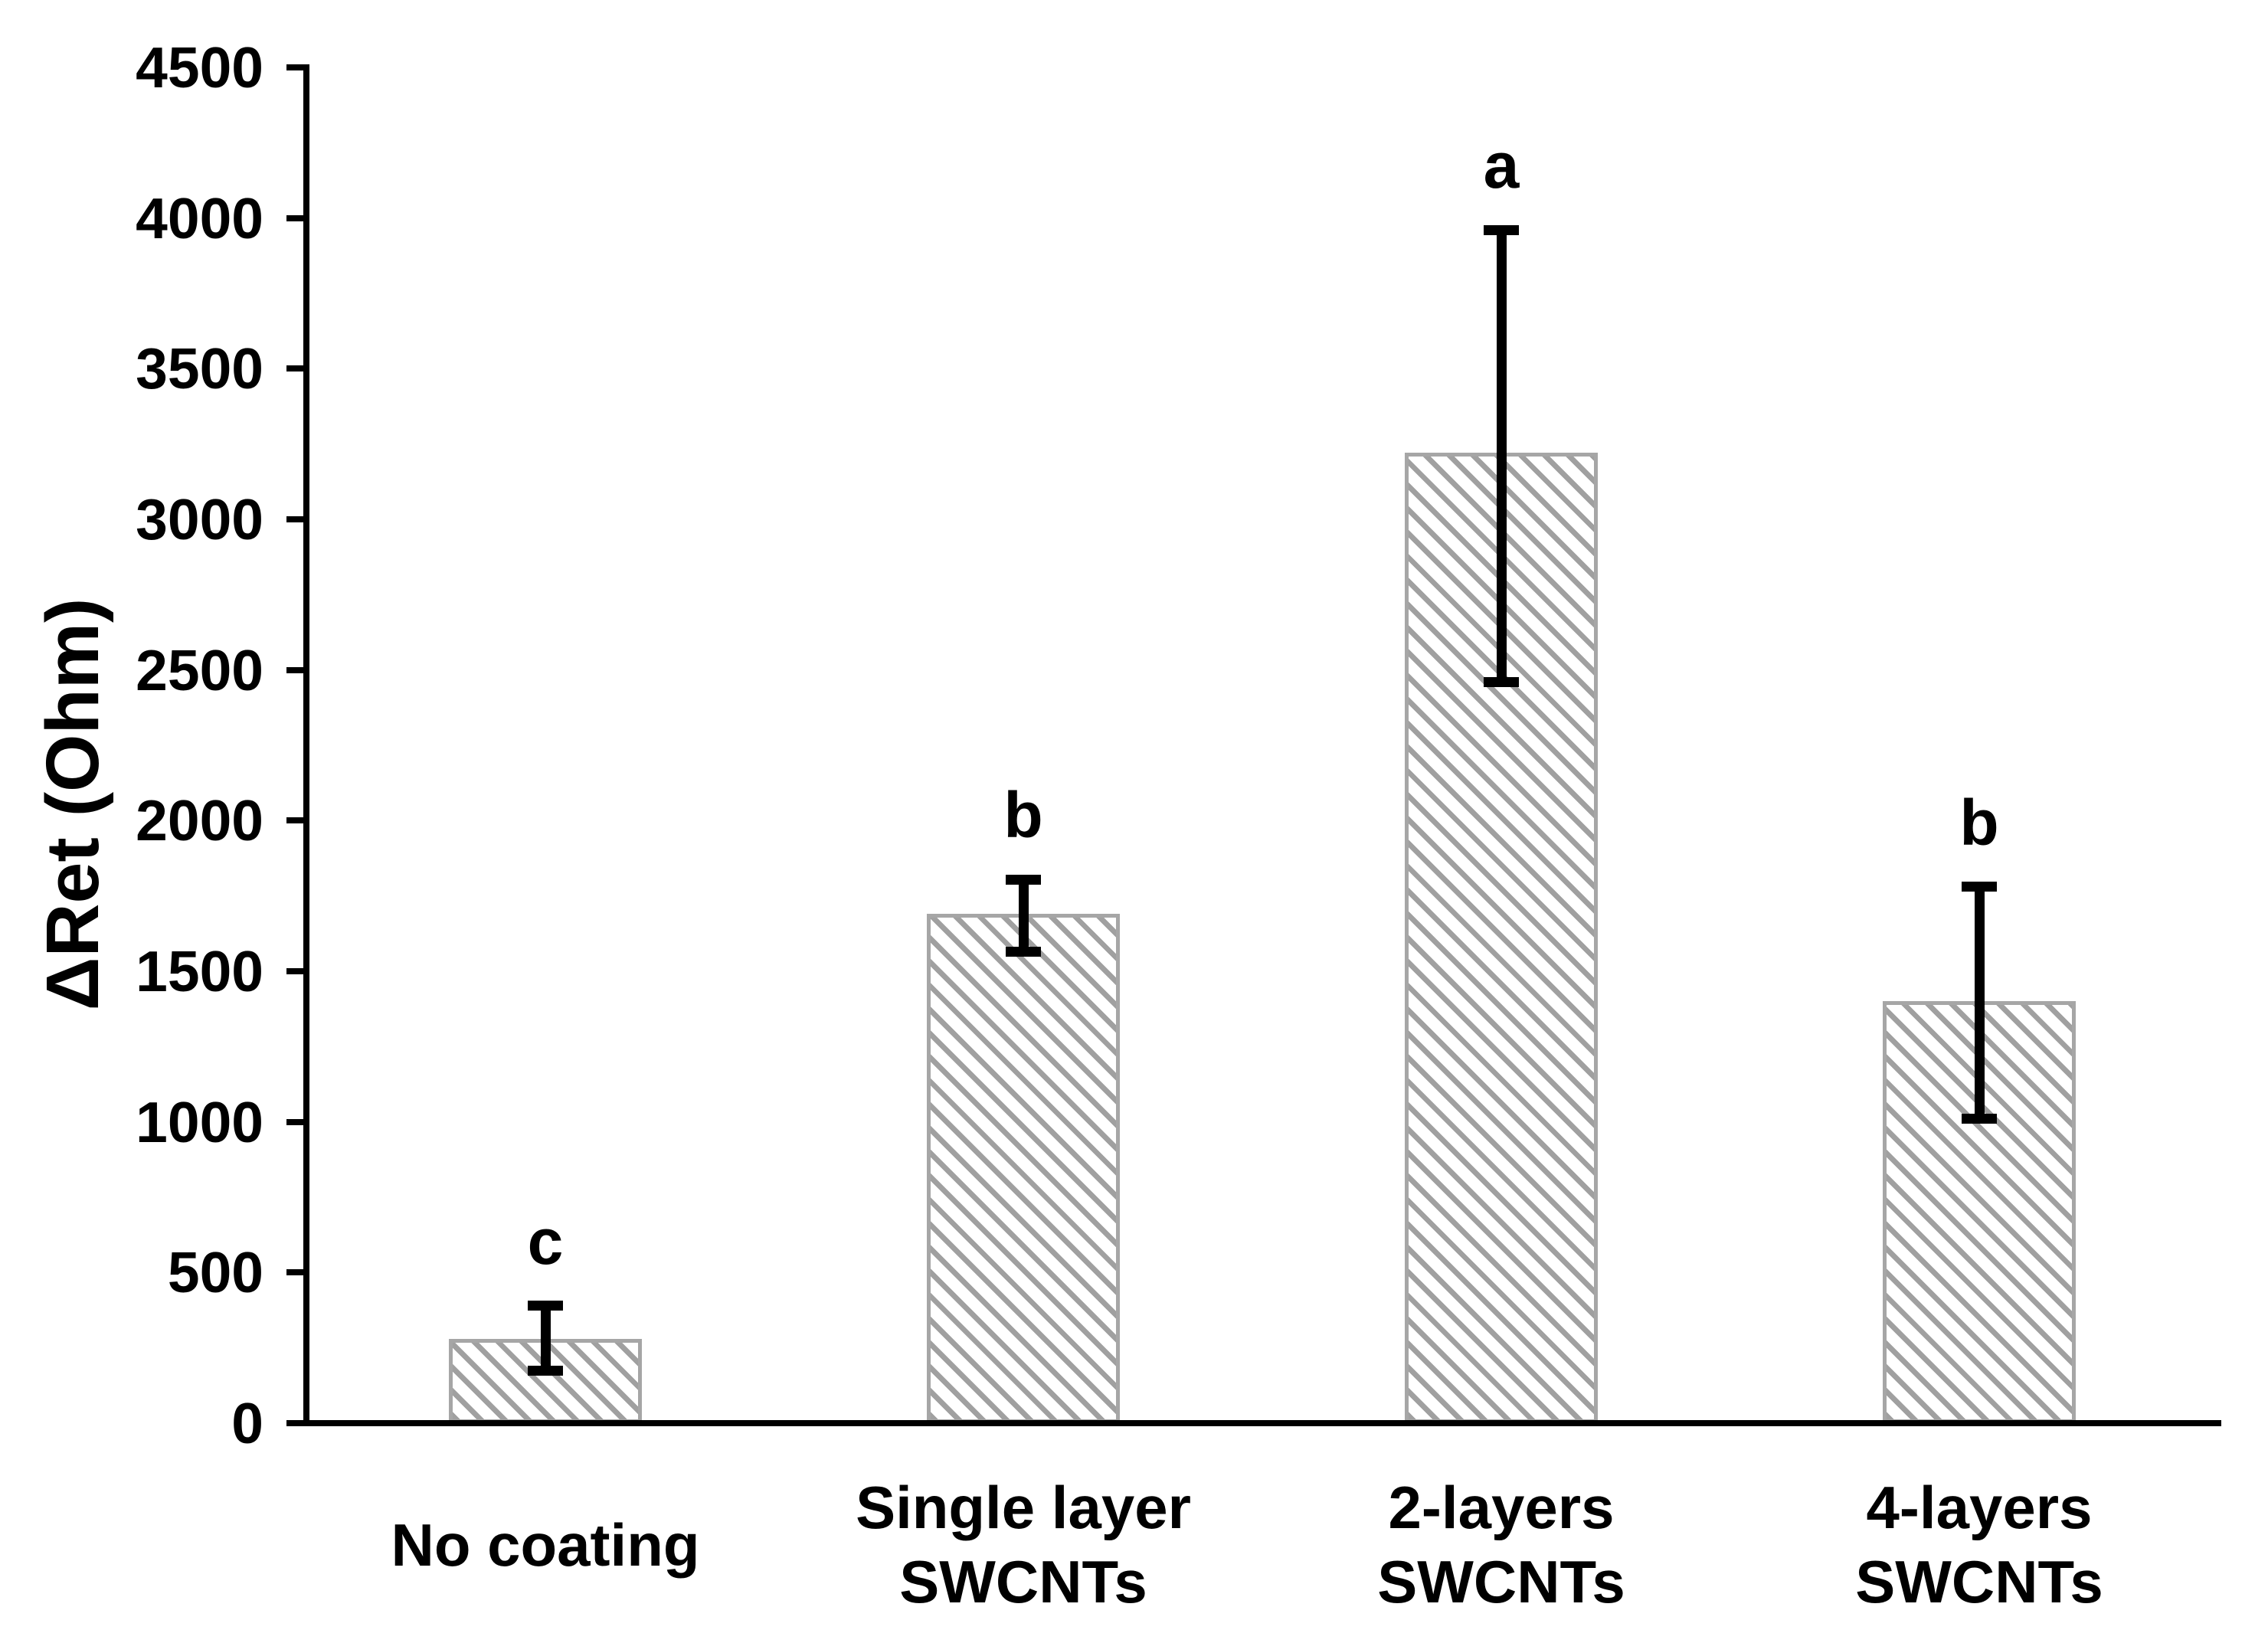  What do you see at coordinates (1501, 1507) in the screenshot?
I see `x-category-label-line: 2-layers` at bounding box center [1501, 1507].